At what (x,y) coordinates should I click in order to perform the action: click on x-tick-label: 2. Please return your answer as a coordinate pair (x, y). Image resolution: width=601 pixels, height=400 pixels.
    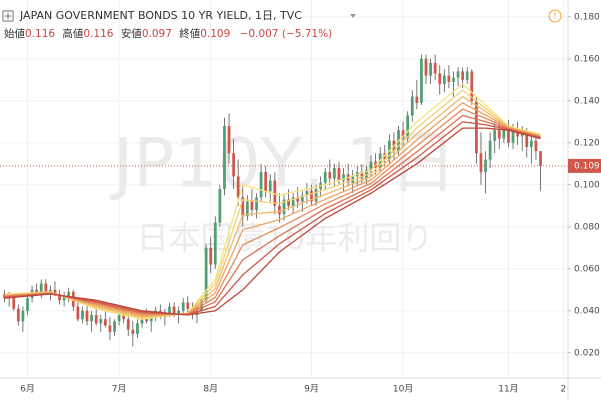
    Looking at the image, I should click on (564, 390).